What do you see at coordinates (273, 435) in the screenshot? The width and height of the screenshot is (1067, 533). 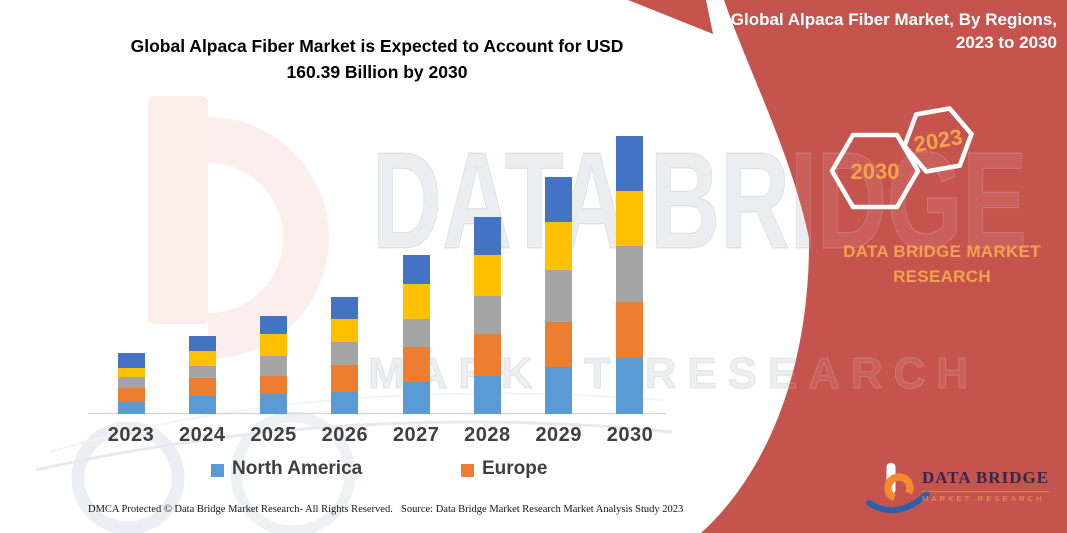 I see `x-axis-label-2025: 2025` at bounding box center [273, 435].